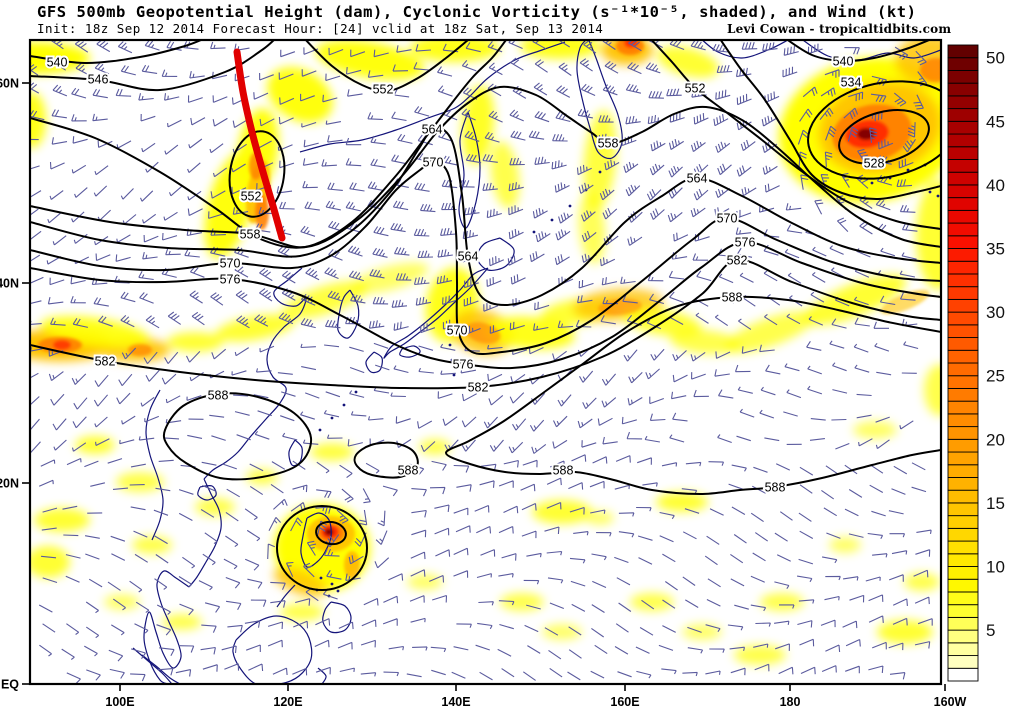 The height and width of the screenshot is (715, 1024). What do you see at coordinates (433, 163) in the screenshot?
I see `contour-label: 570` at bounding box center [433, 163].